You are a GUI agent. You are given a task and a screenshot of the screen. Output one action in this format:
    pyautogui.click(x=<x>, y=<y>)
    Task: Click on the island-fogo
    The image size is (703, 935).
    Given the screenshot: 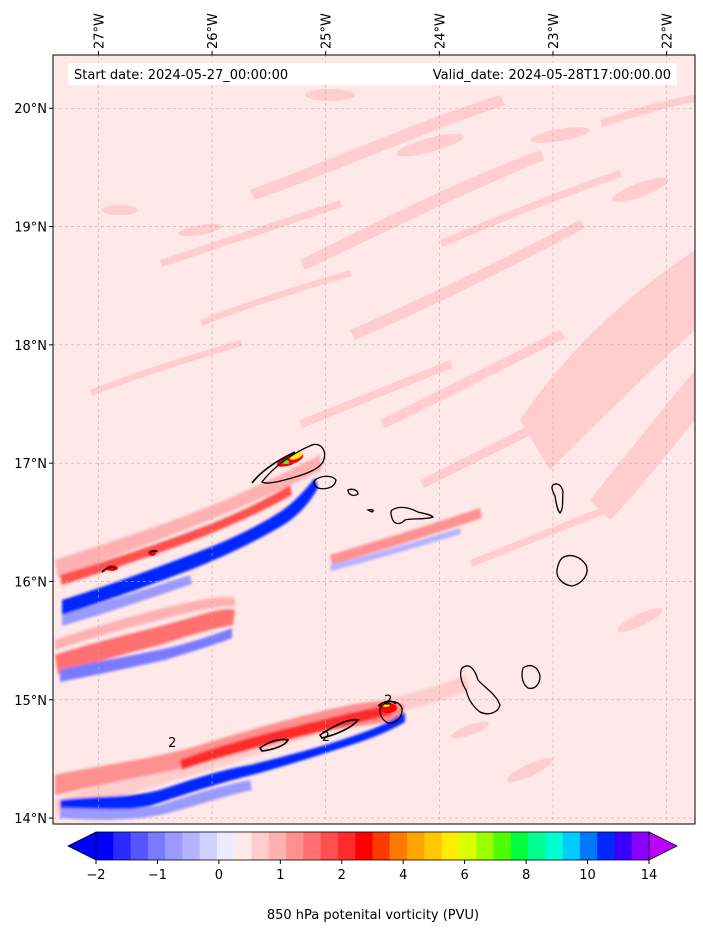 What is the action you would take?
    pyautogui.click(x=391, y=712)
    